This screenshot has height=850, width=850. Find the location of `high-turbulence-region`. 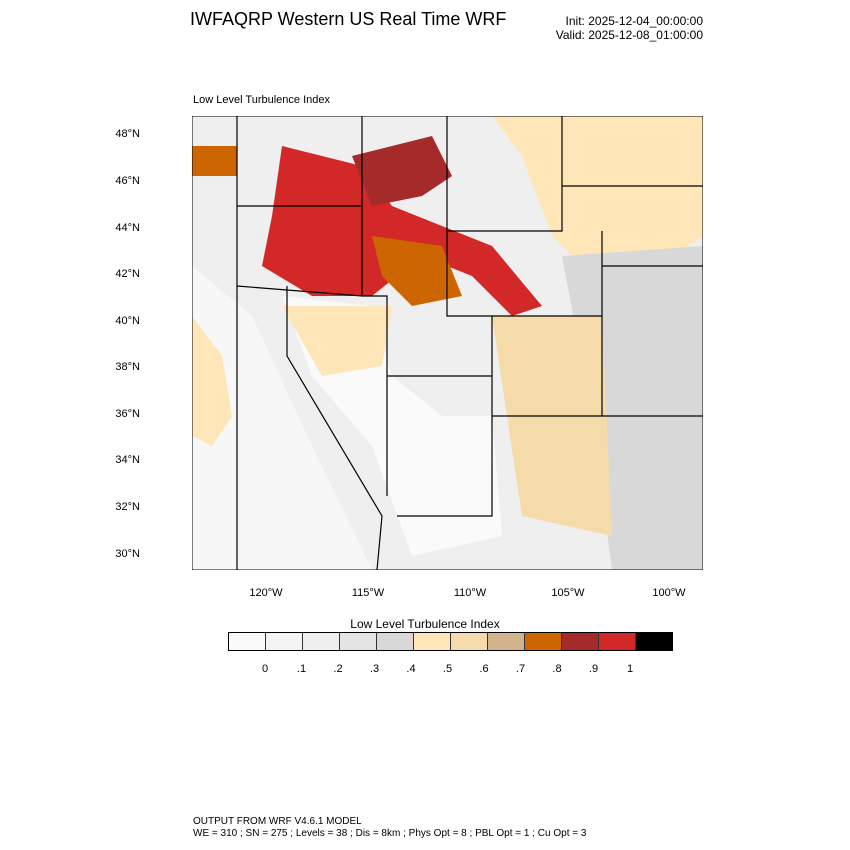

high-turbulence-region is located at coordinates (402, 231).